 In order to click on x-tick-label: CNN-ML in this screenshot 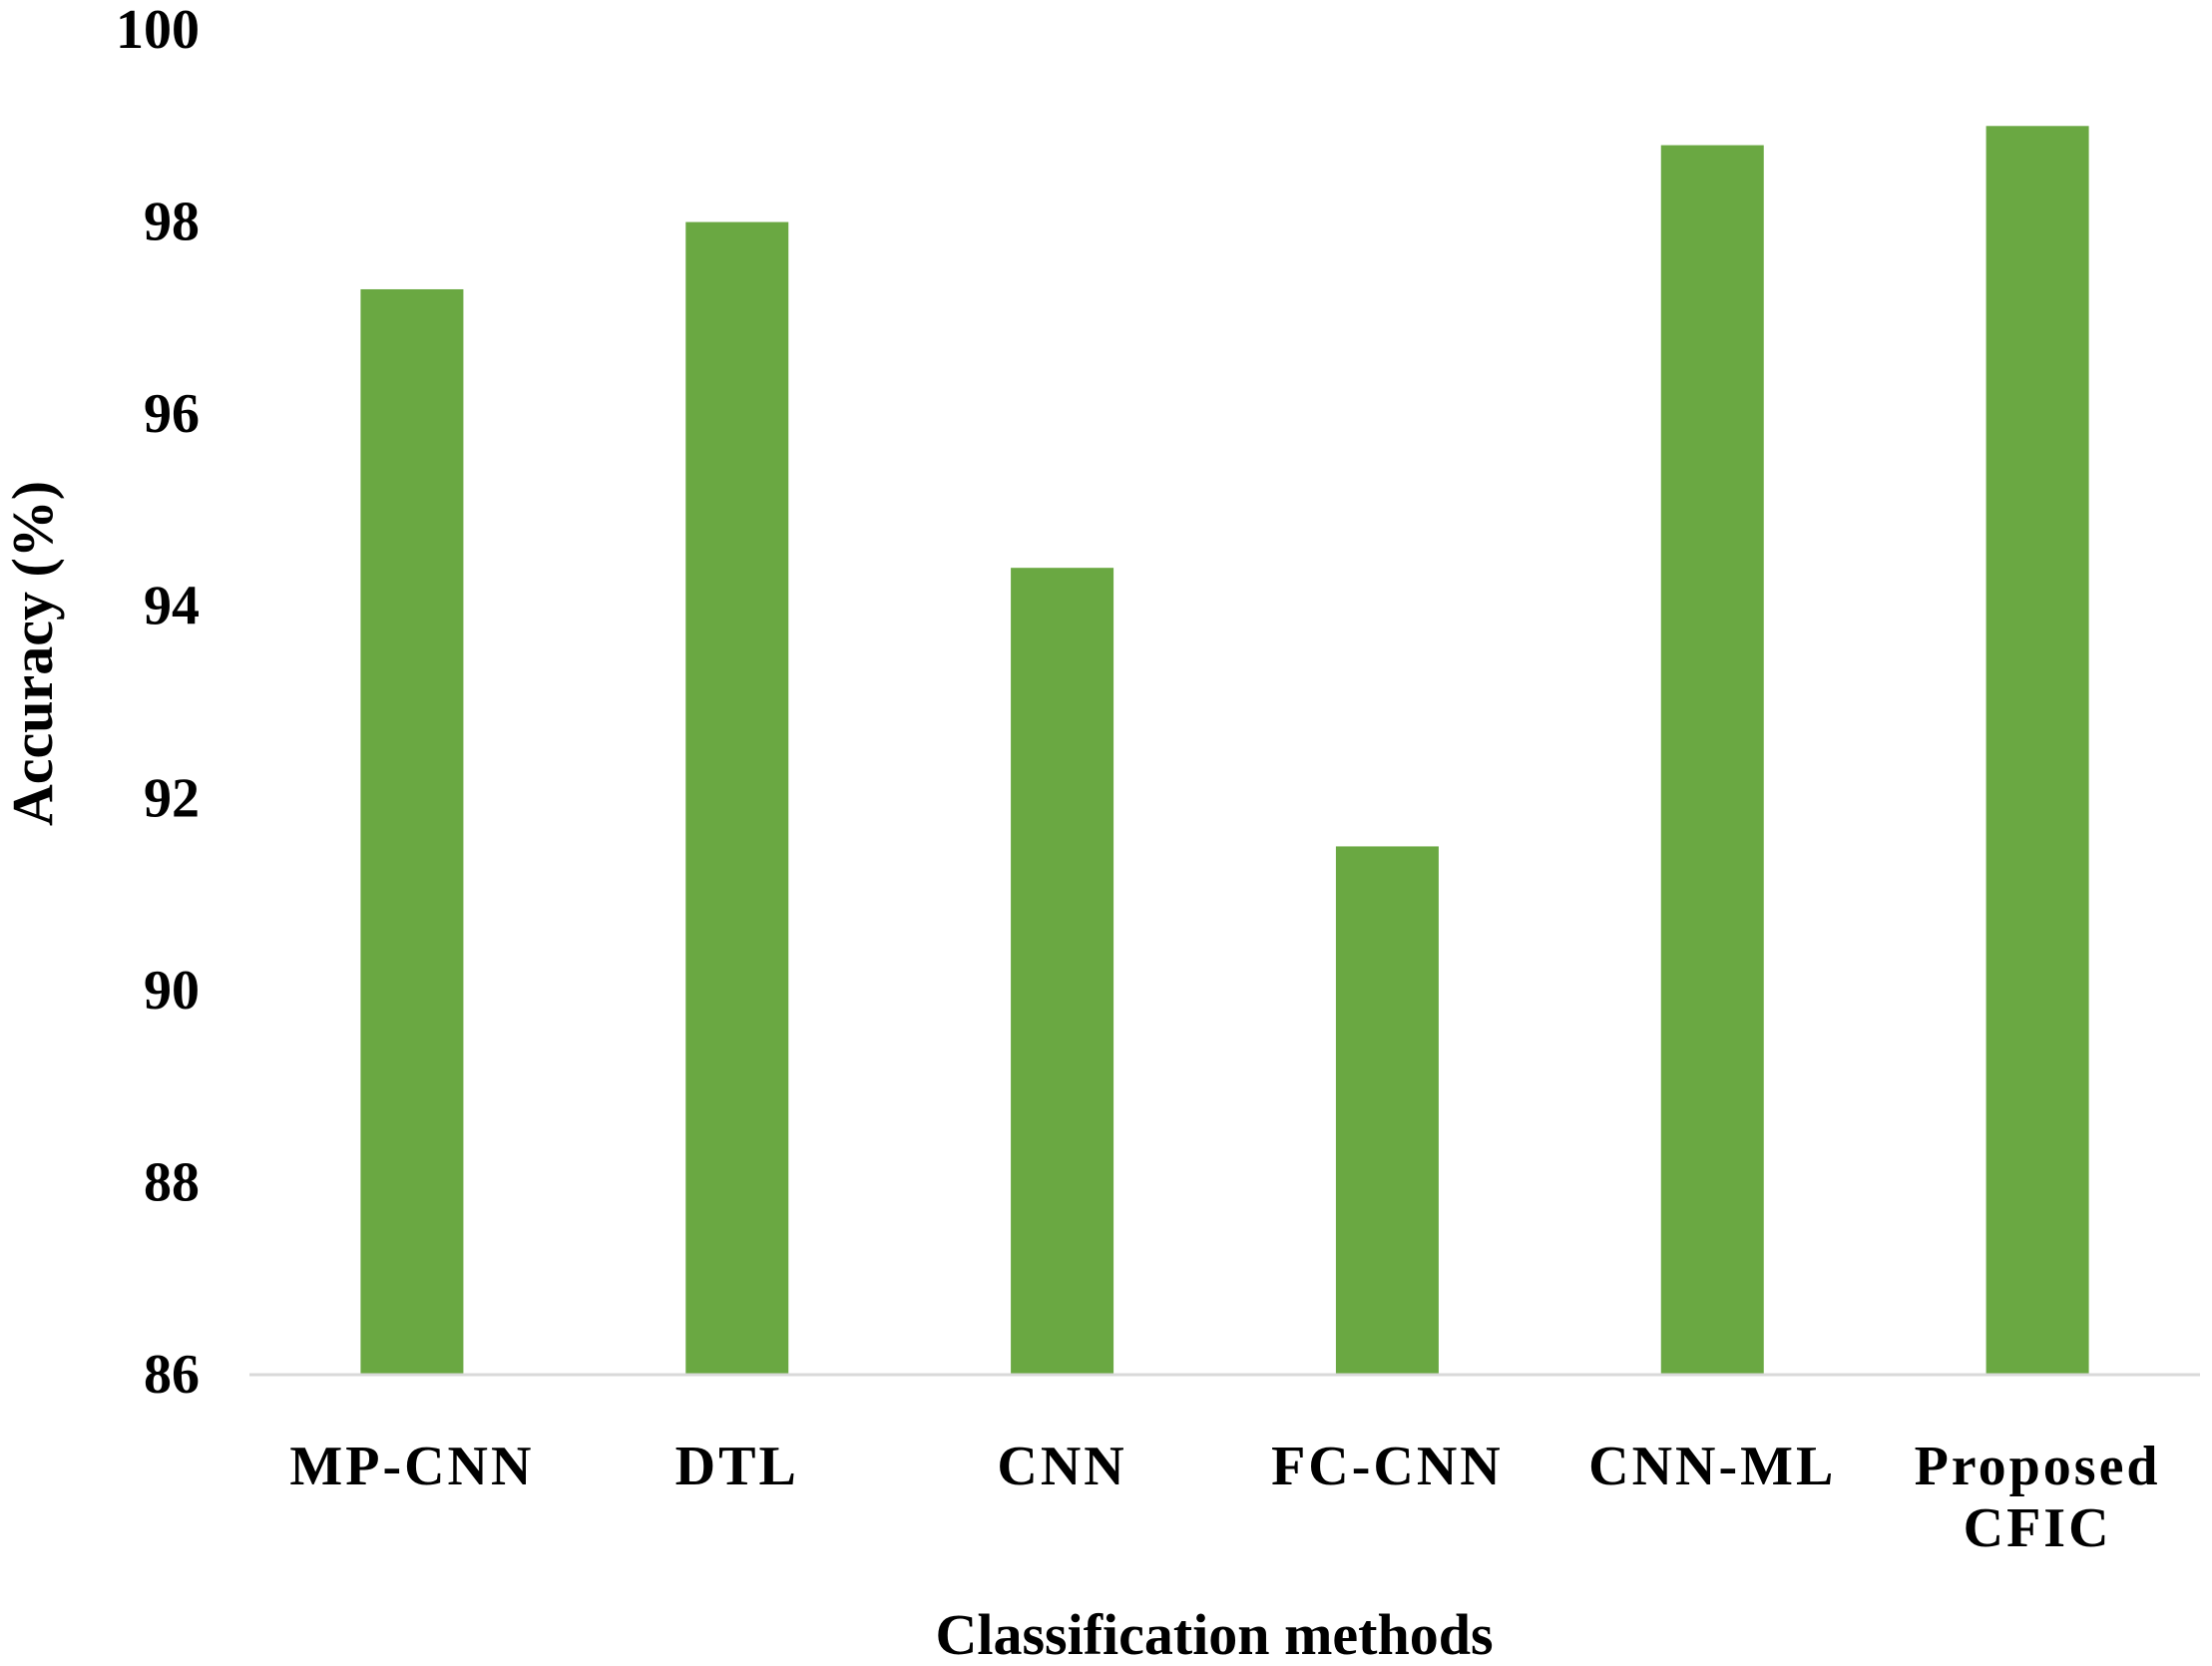, I will do `click(1712, 1467)`.